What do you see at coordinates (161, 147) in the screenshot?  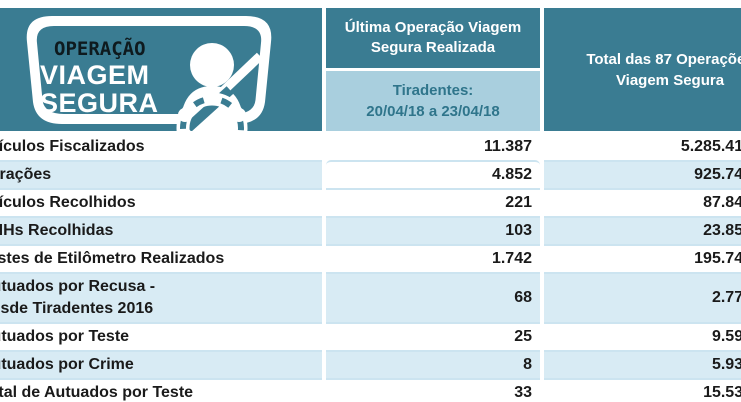 I see `row-label: Veículos Fiscalizados` at bounding box center [161, 147].